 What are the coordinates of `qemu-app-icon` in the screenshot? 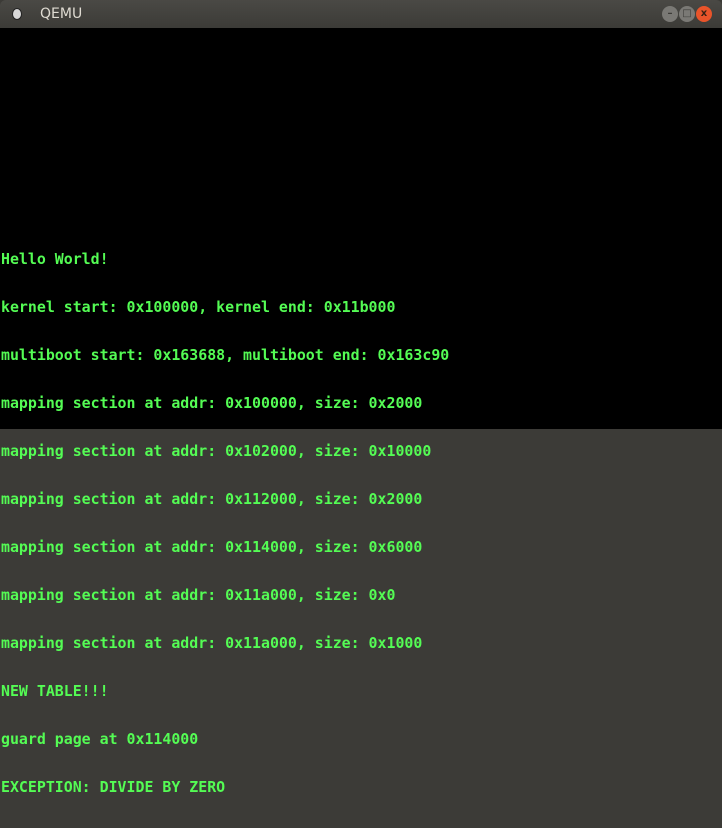 It's located at (17, 14).